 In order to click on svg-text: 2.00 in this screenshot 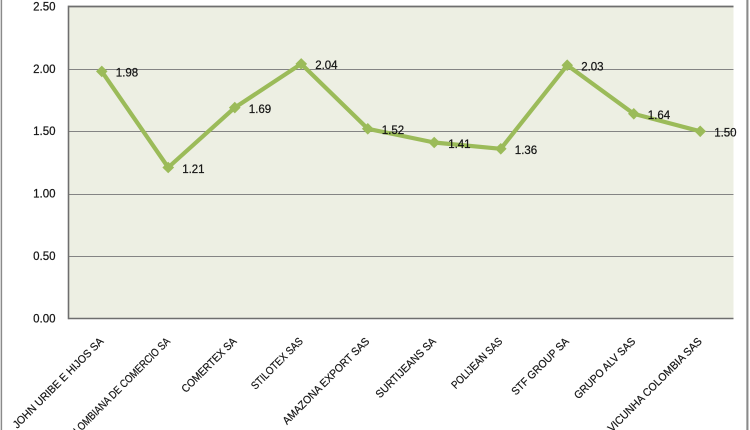, I will do `click(44, 70)`.